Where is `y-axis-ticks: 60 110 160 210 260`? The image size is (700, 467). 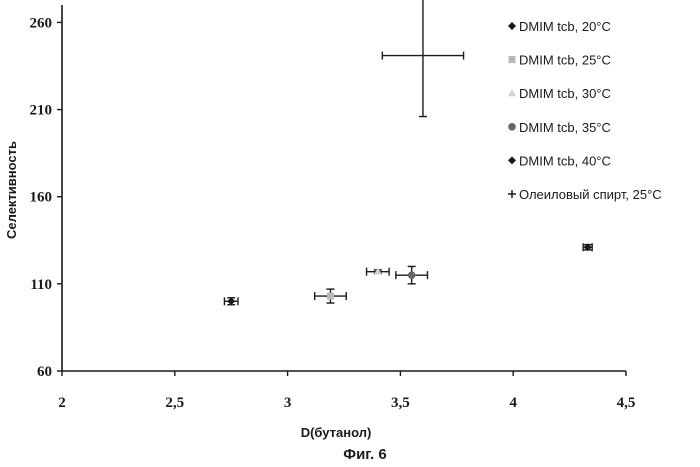
y-axis-ticks: 60 110 160 210 260 is located at coordinates (46, 197).